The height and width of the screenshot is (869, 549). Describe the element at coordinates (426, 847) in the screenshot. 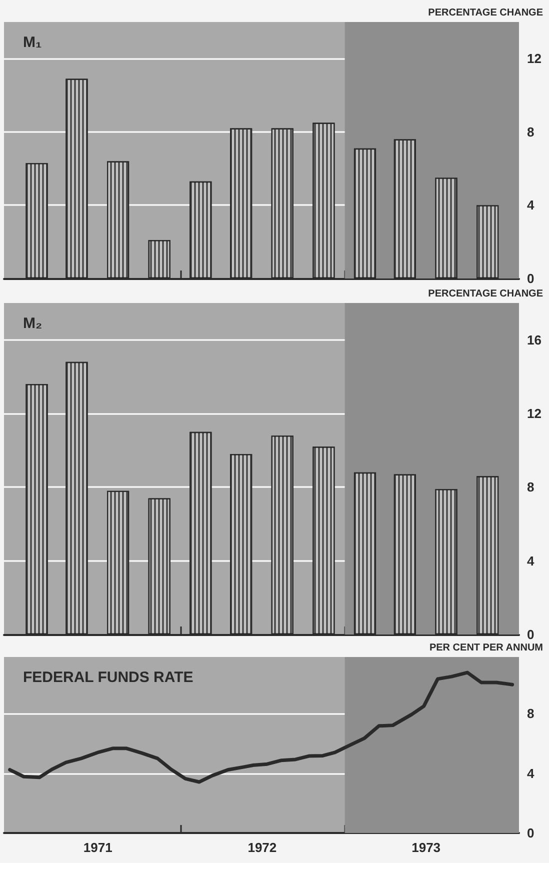

I see `x-tick-label: 1973` at that location.